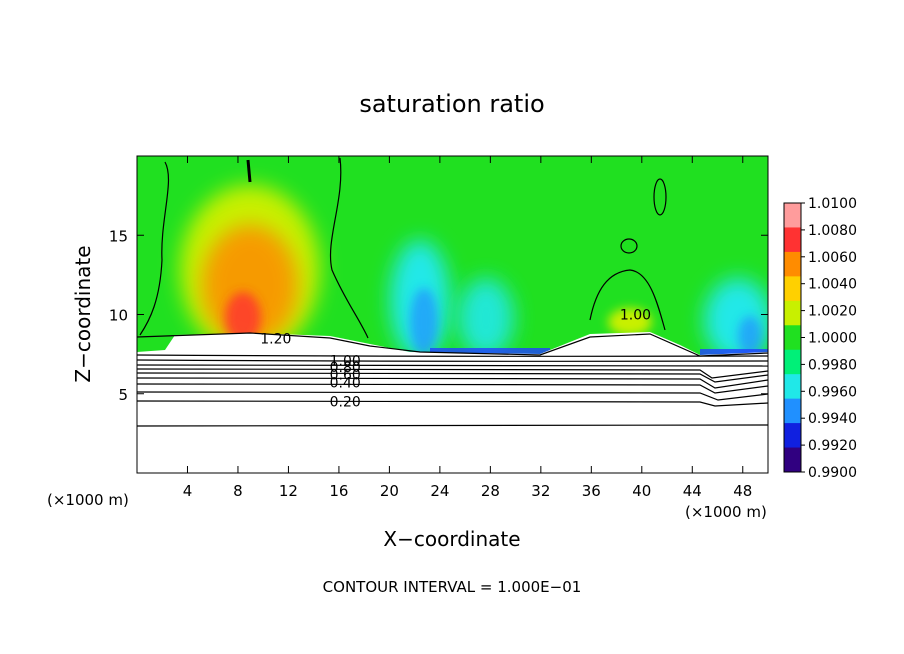 The image size is (904, 654). Describe the element at coordinates (591, 491) in the screenshot. I see `x-tick-label: 36` at that location.